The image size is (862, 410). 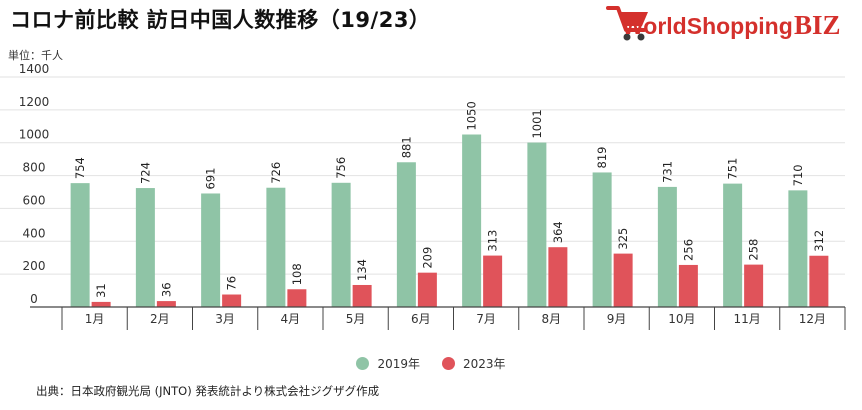 I want to click on data-label: 1050, so click(x=472, y=115).